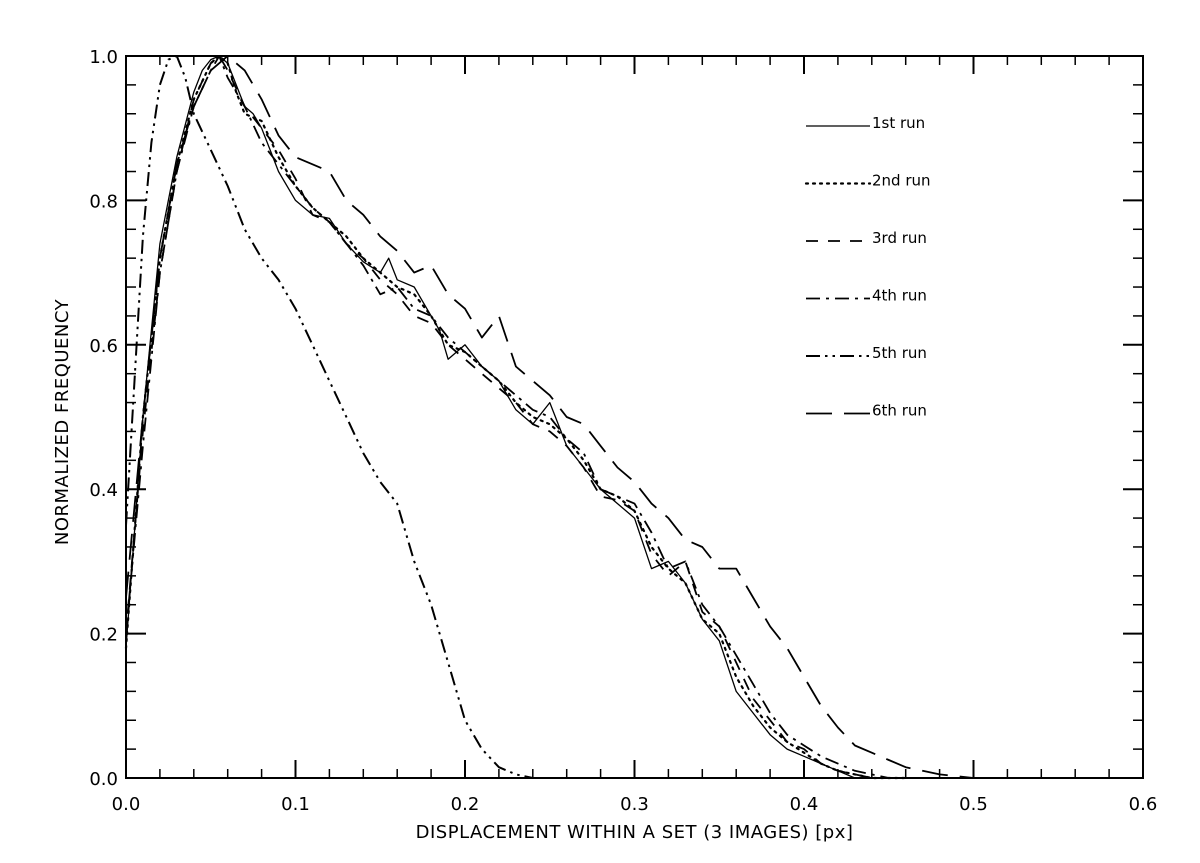 The height and width of the screenshot is (863, 1200). What do you see at coordinates (465, 804) in the screenshot?
I see `x-tick-label: 0.2` at bounding box center [465, 804].